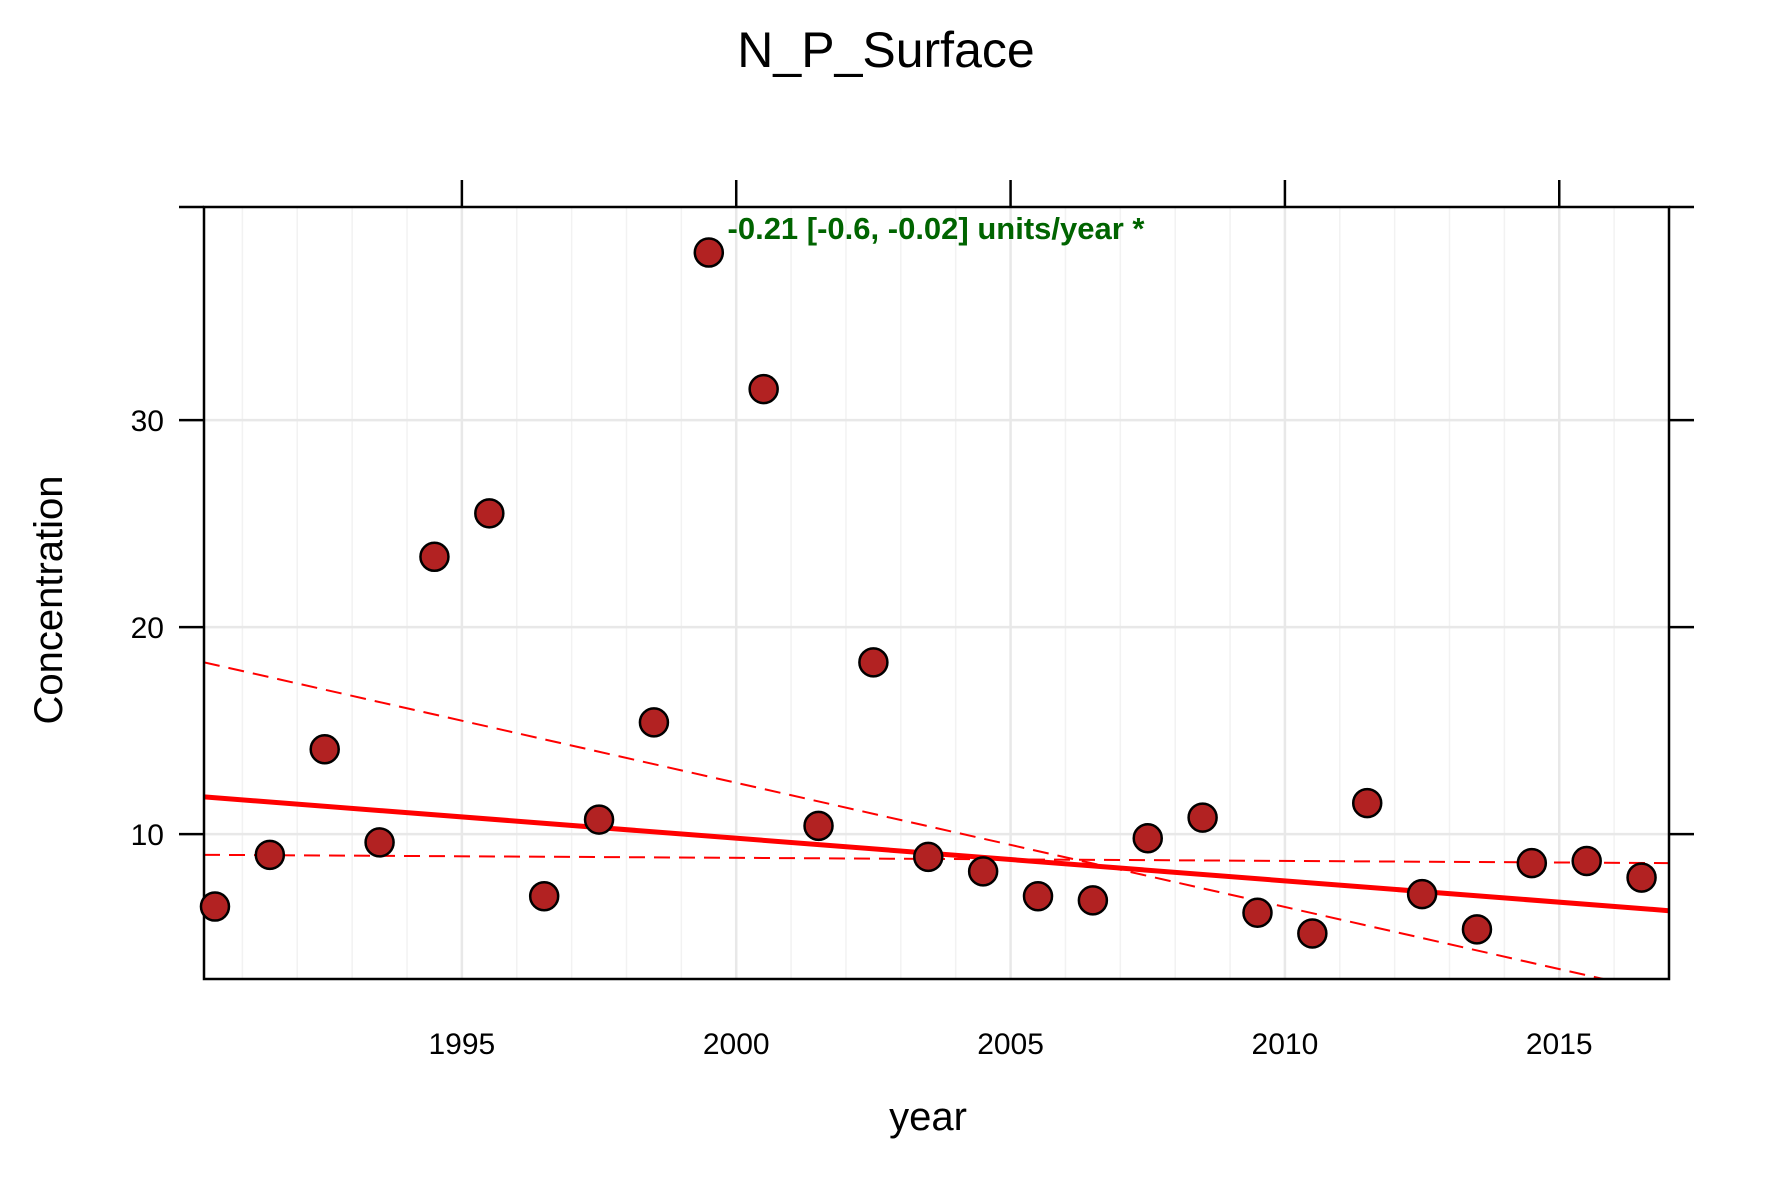  Describe the element at coordinates (885, 50) in the screenshot. I see `chart-title: N_P_Surface` at that location.